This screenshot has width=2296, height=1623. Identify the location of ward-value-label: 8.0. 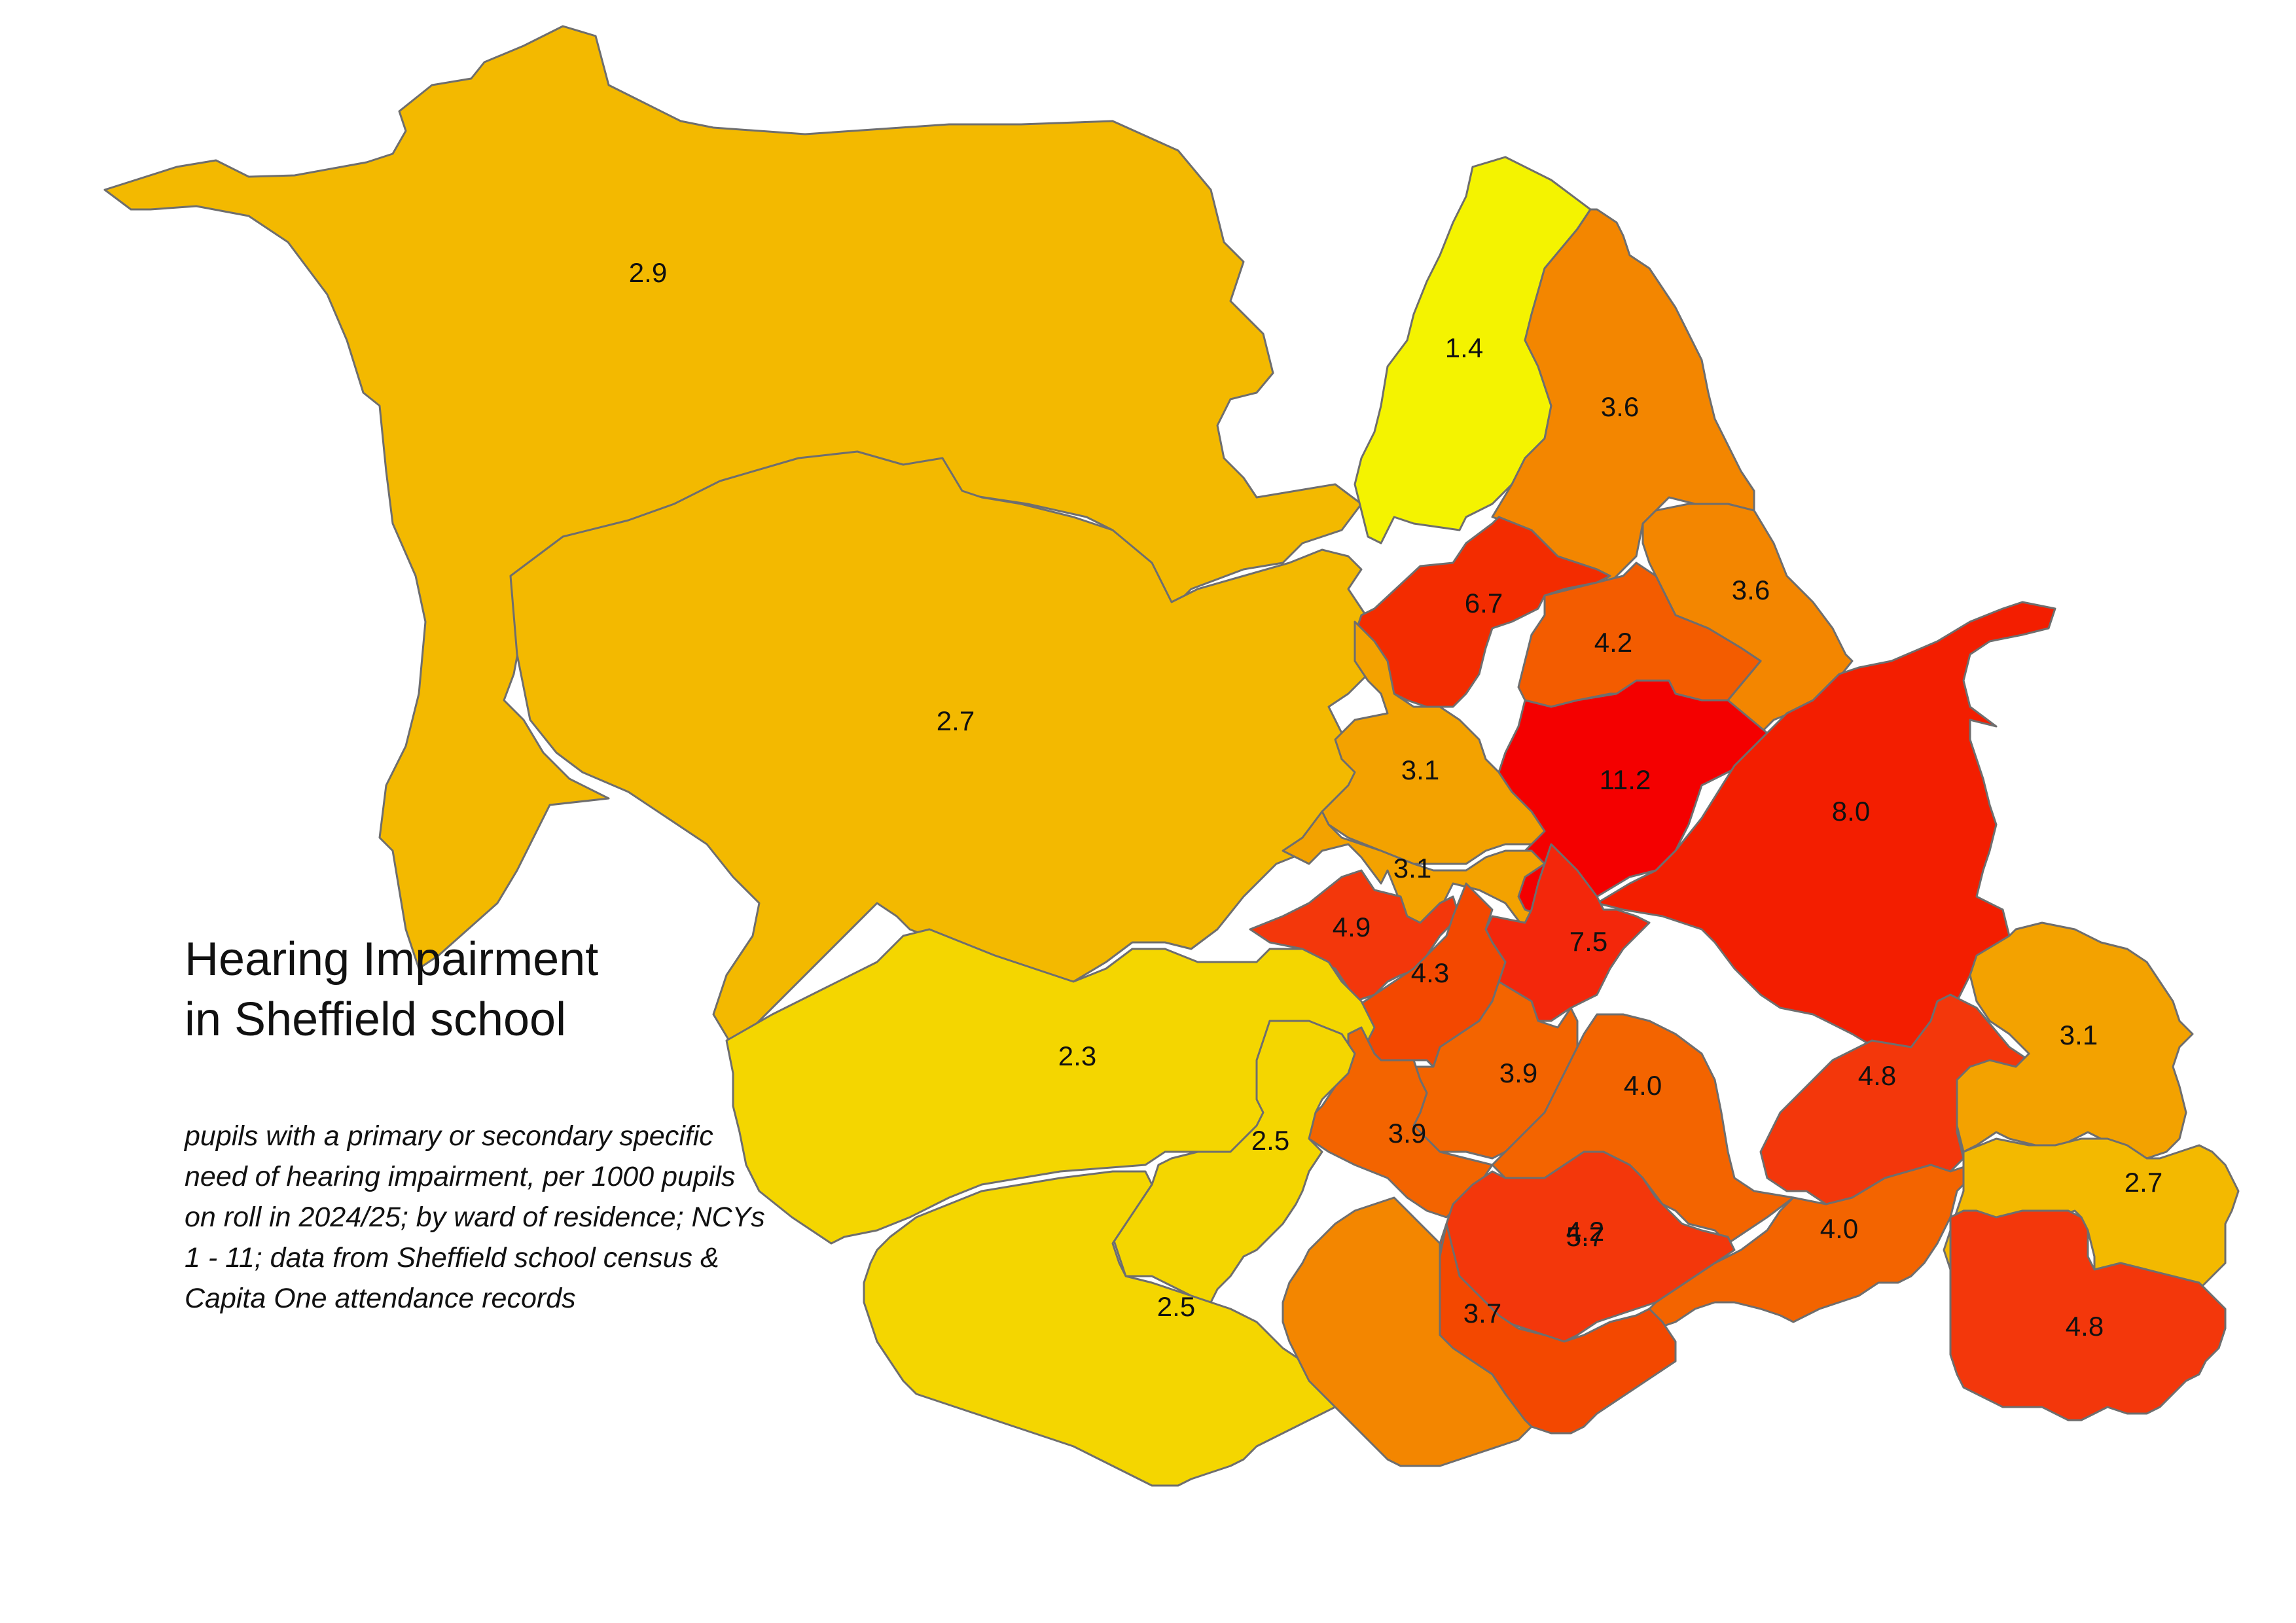
(1851, 811).